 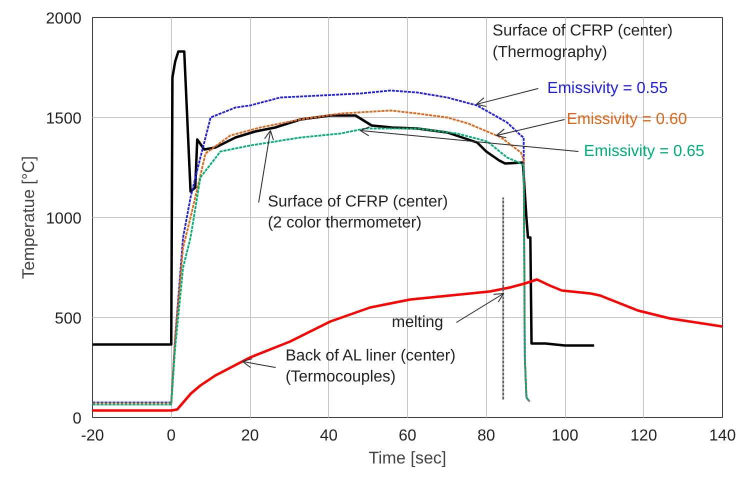 What do you see at coordinates (418, 322) in the screenshot?
I see `annotation: melting` at bounding box center [418, 322].